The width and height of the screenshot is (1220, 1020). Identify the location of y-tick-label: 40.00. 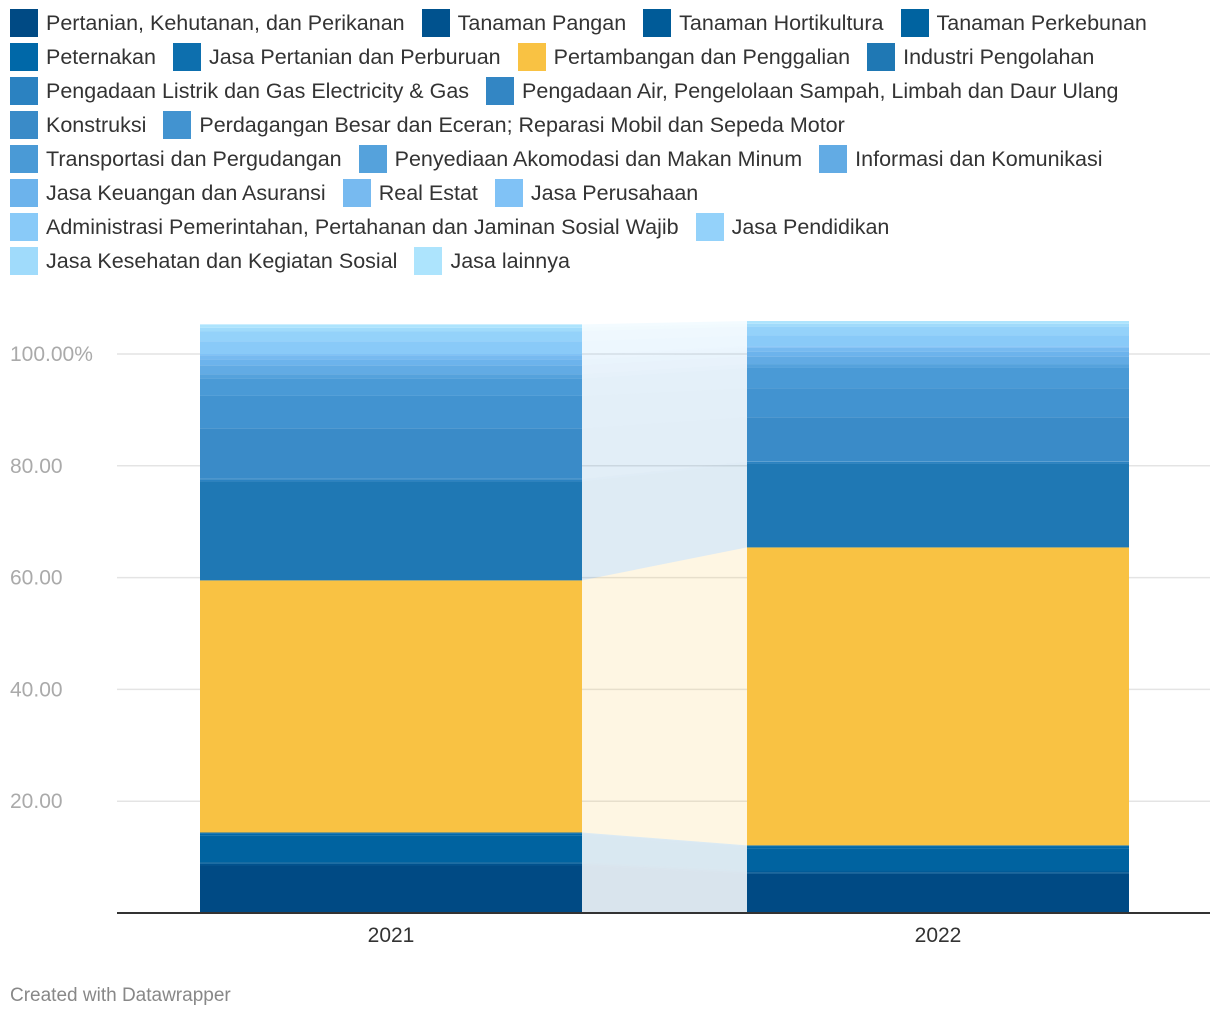
(36, 689).